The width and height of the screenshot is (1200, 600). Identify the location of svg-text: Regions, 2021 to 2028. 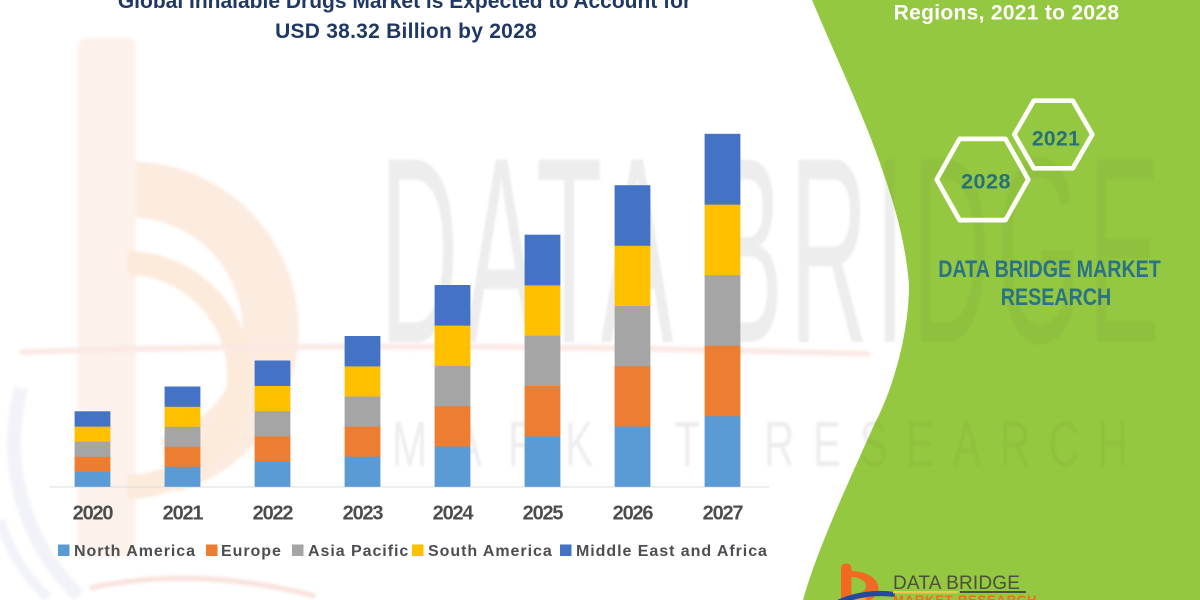
(1007, 13).